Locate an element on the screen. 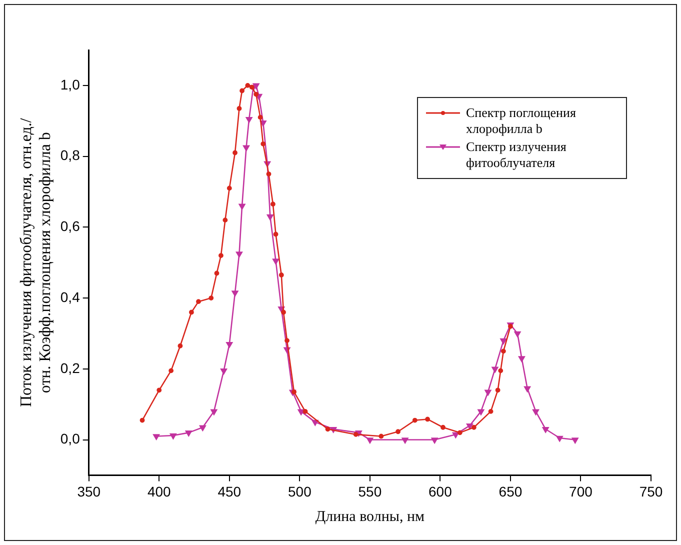  legend-label: Спектр излучения фитооблучателя is located at coordinates (517, 155).